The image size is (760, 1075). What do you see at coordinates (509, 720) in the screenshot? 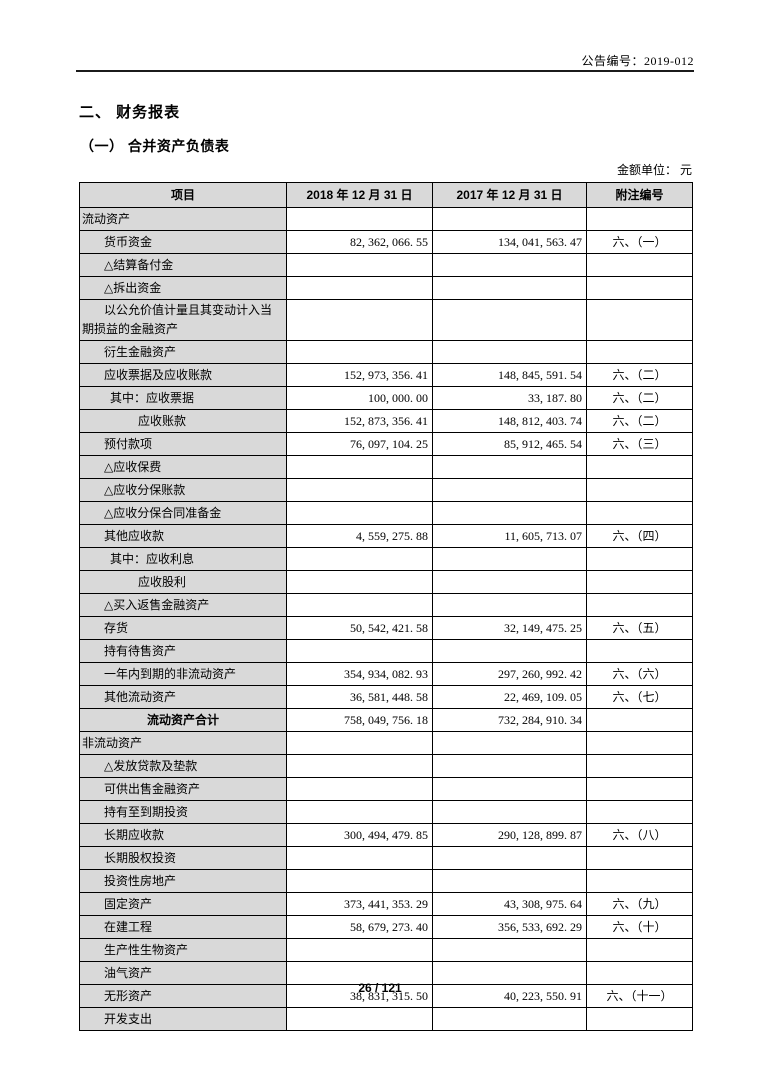
I see `value-2017-cell: 732, 284, 910. 34` at bounding box center [509, 720].